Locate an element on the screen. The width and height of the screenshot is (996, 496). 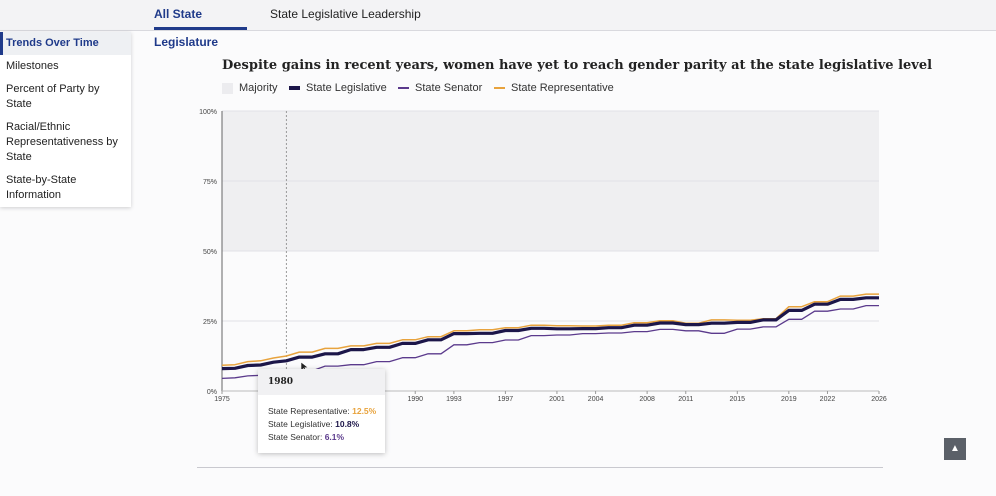
series-line-state-legislative is located at coordinates (550, 333).